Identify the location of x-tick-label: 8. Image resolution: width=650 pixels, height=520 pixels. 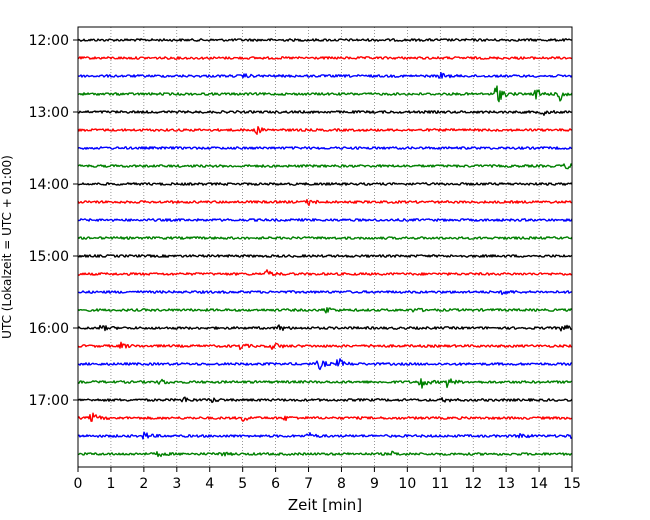
(341, 484).